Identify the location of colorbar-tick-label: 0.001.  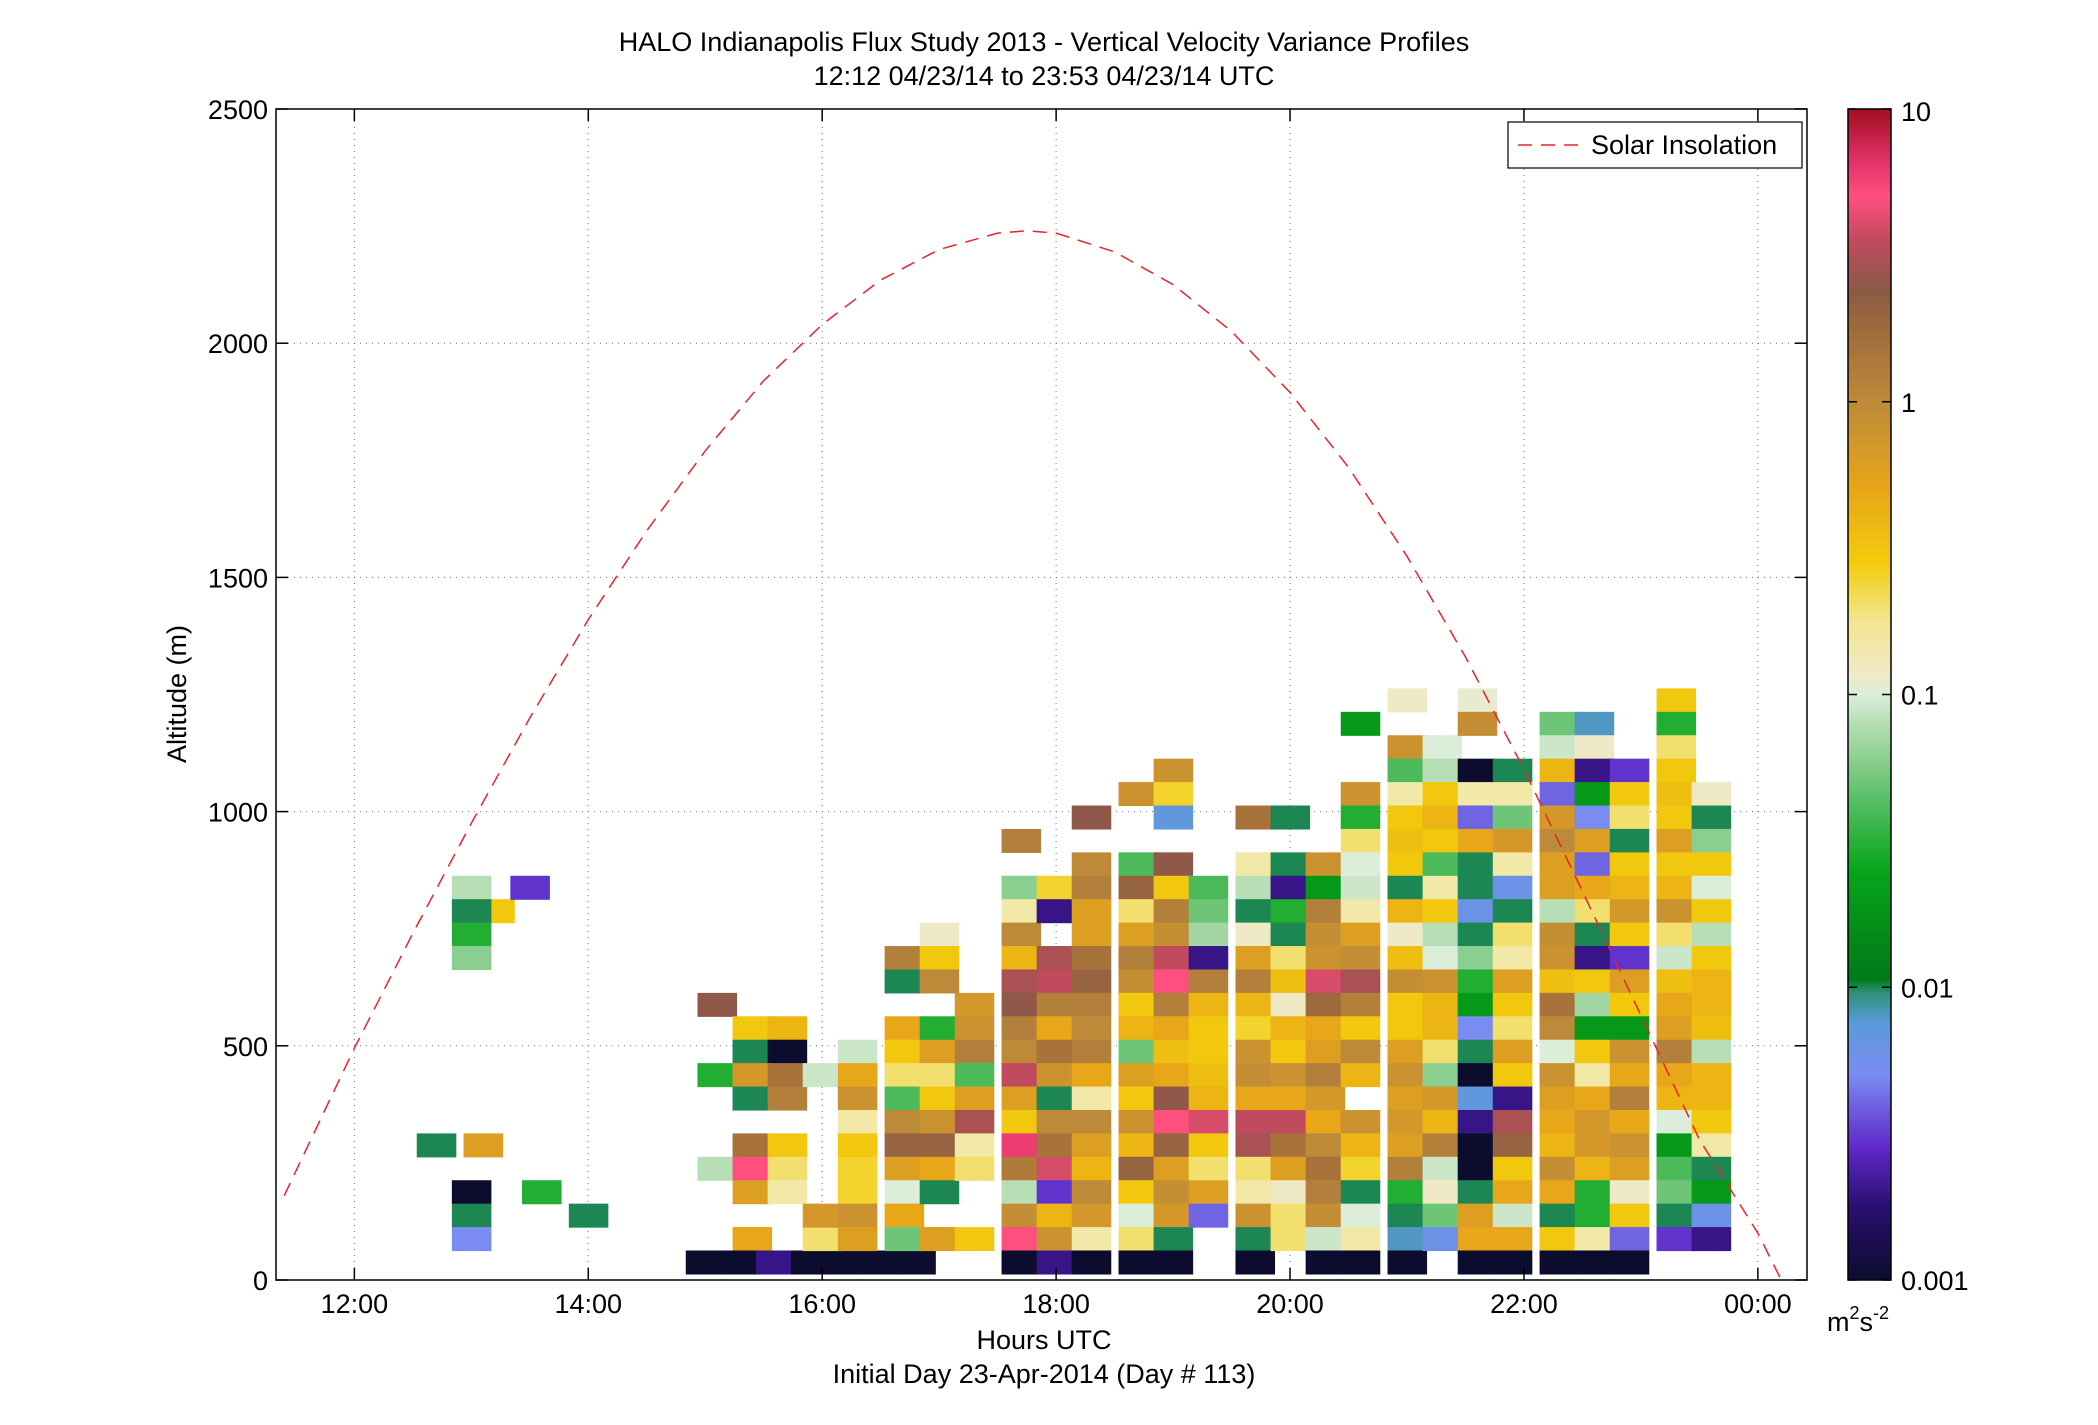
(1935, 1281).